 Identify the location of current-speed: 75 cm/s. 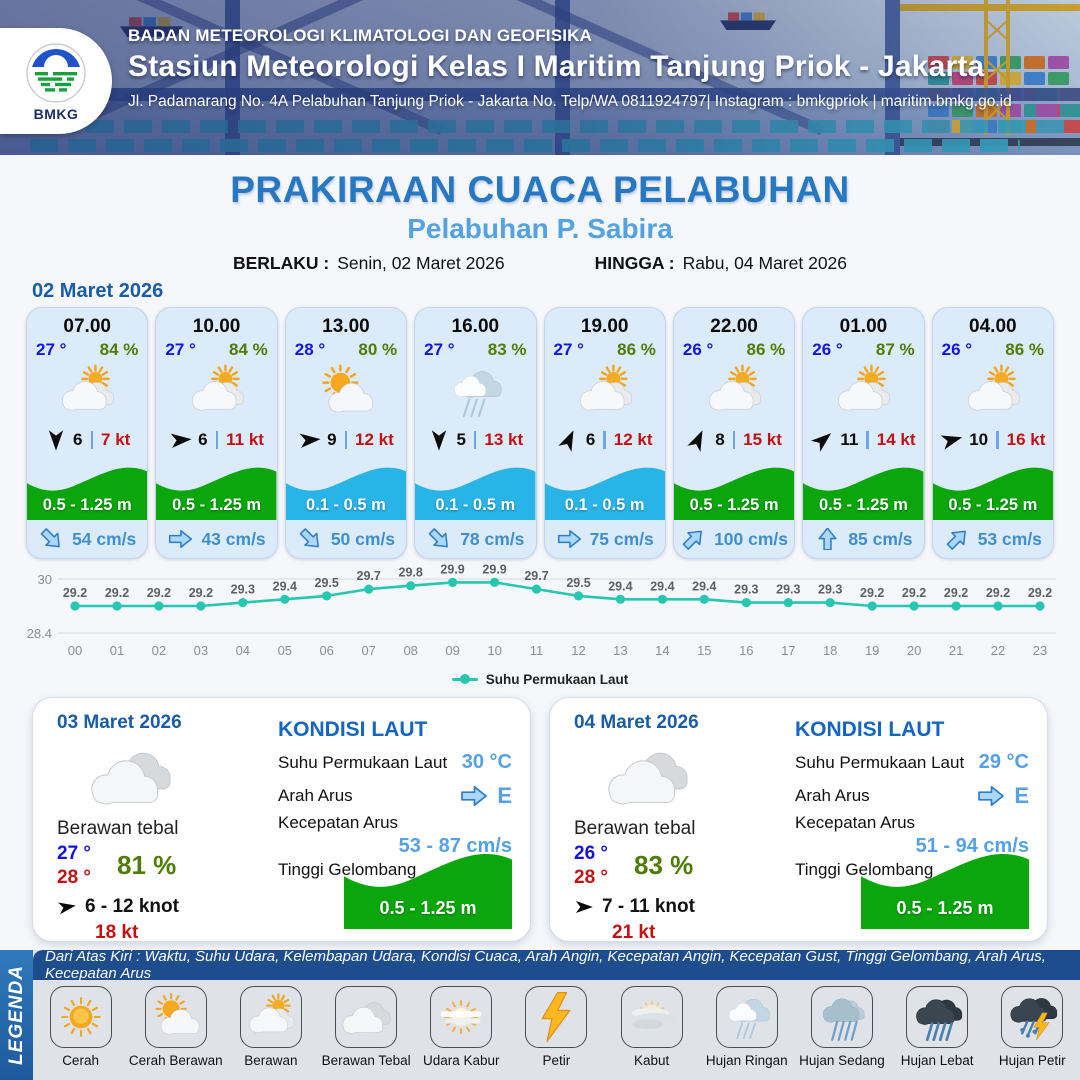
(621, 538).